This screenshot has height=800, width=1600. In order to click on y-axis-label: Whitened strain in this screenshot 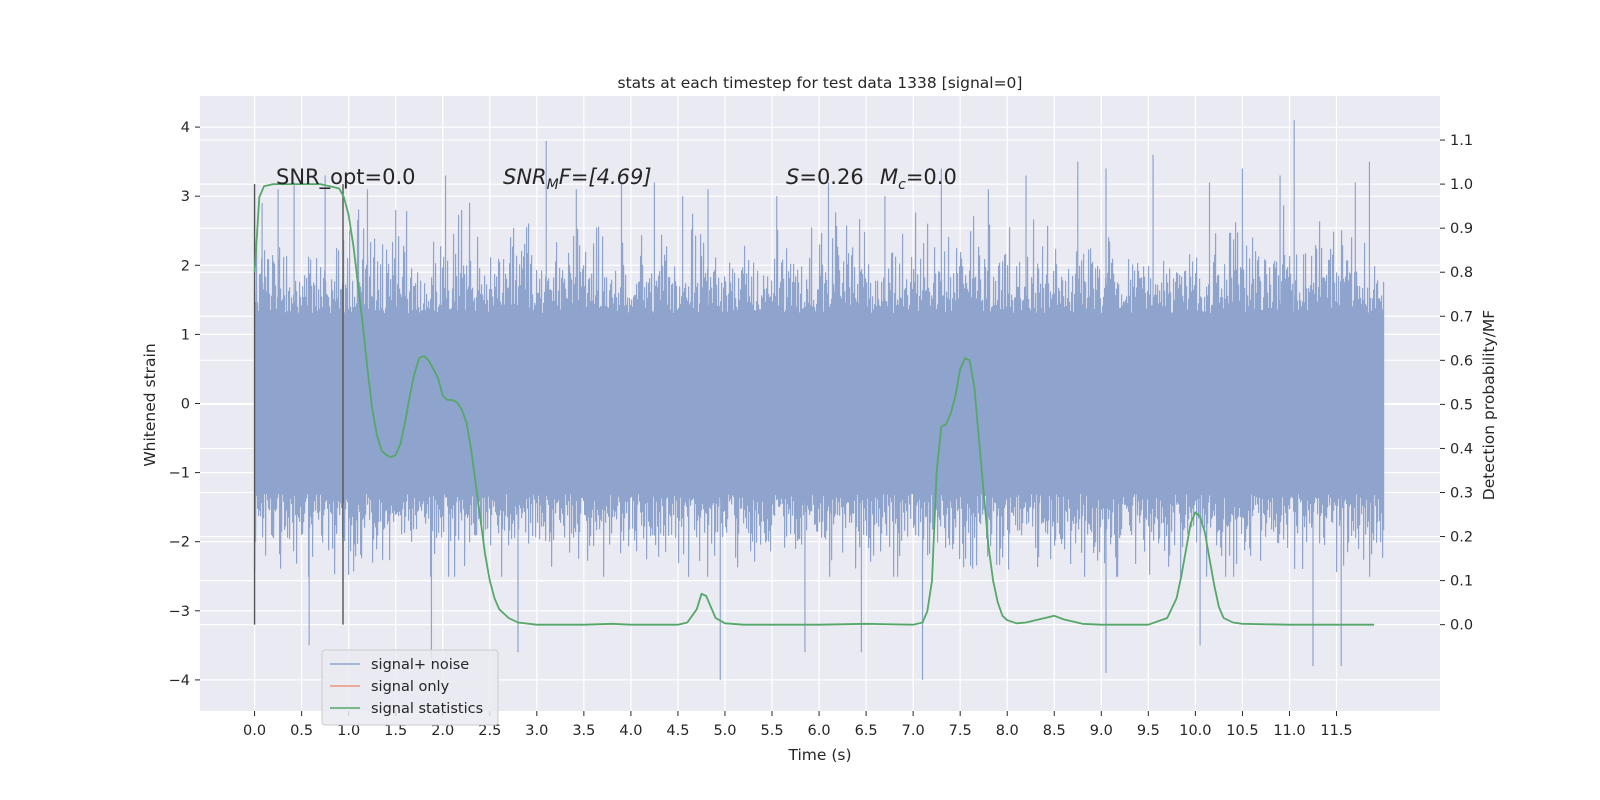, I will do `click(150, 404)`.